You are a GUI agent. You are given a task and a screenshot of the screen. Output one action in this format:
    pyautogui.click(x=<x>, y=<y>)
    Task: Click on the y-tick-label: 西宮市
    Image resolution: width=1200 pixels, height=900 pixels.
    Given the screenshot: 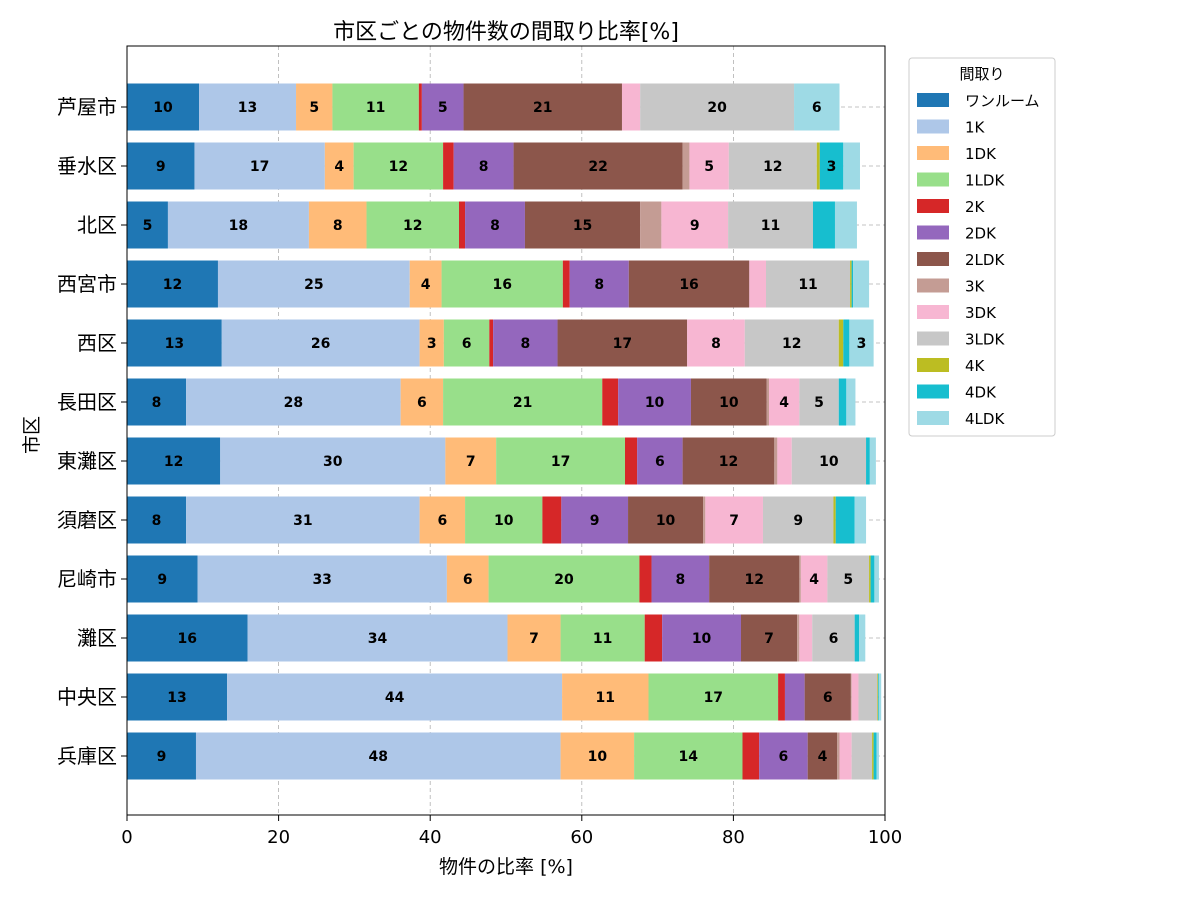 What is the action you would take?
    pyautogui.click(x=87, y=284)
    